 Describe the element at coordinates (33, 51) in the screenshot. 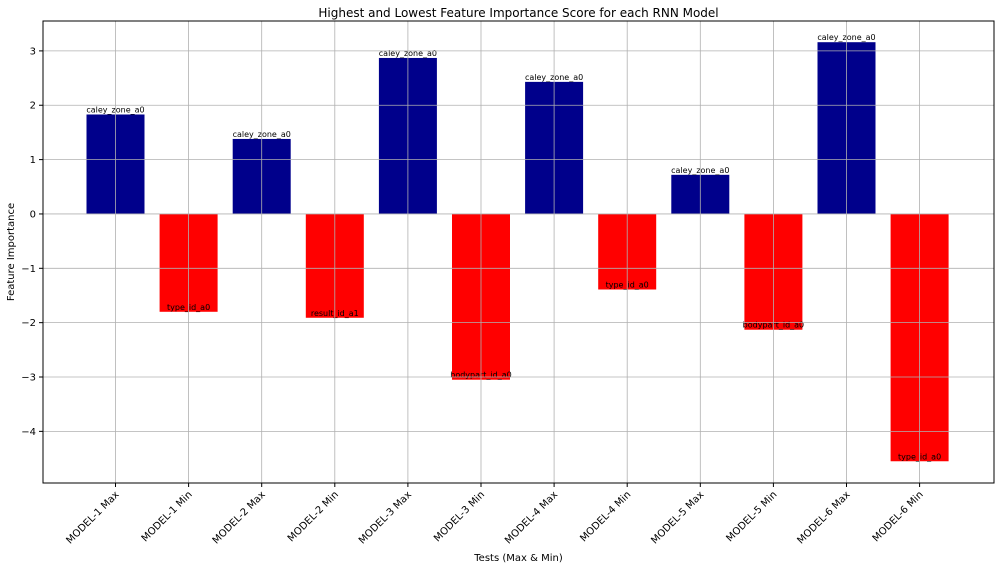

I see `y-tick-label: 3` at that location.